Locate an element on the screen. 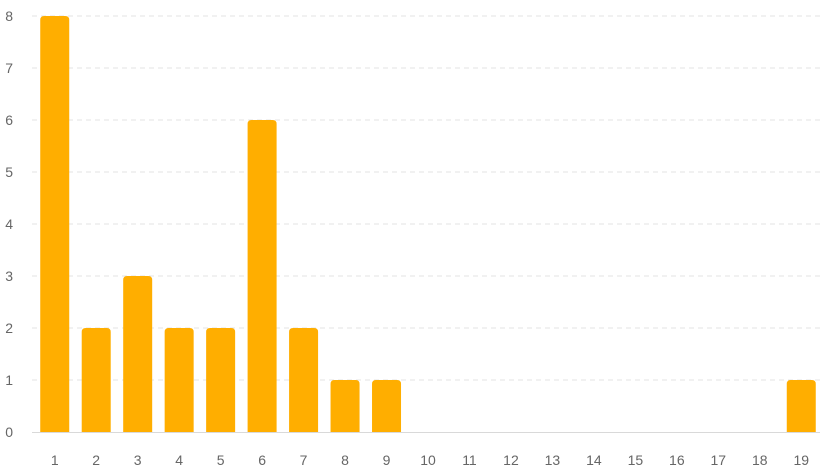 This screenshot has width=823, height=475. y-tick-label: 2 is located at coordinates (9, 328).